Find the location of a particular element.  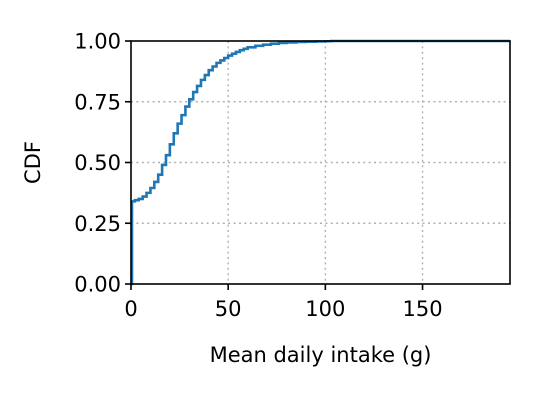

x-axis-title: Mean daily intake (g) is located at coordinates (321, 355).